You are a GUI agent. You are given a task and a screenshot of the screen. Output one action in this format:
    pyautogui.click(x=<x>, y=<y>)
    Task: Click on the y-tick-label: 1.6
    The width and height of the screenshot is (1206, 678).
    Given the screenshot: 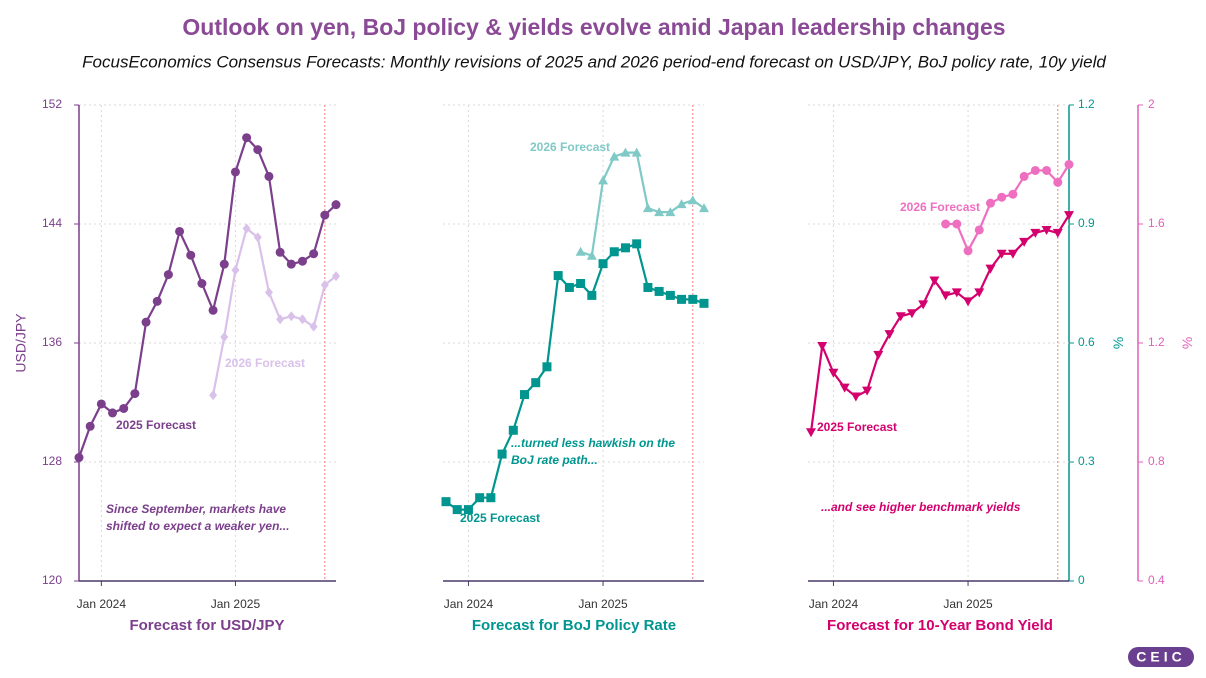 What is the action you would take?
    pyautogui.click(x=1156, y=223)
    